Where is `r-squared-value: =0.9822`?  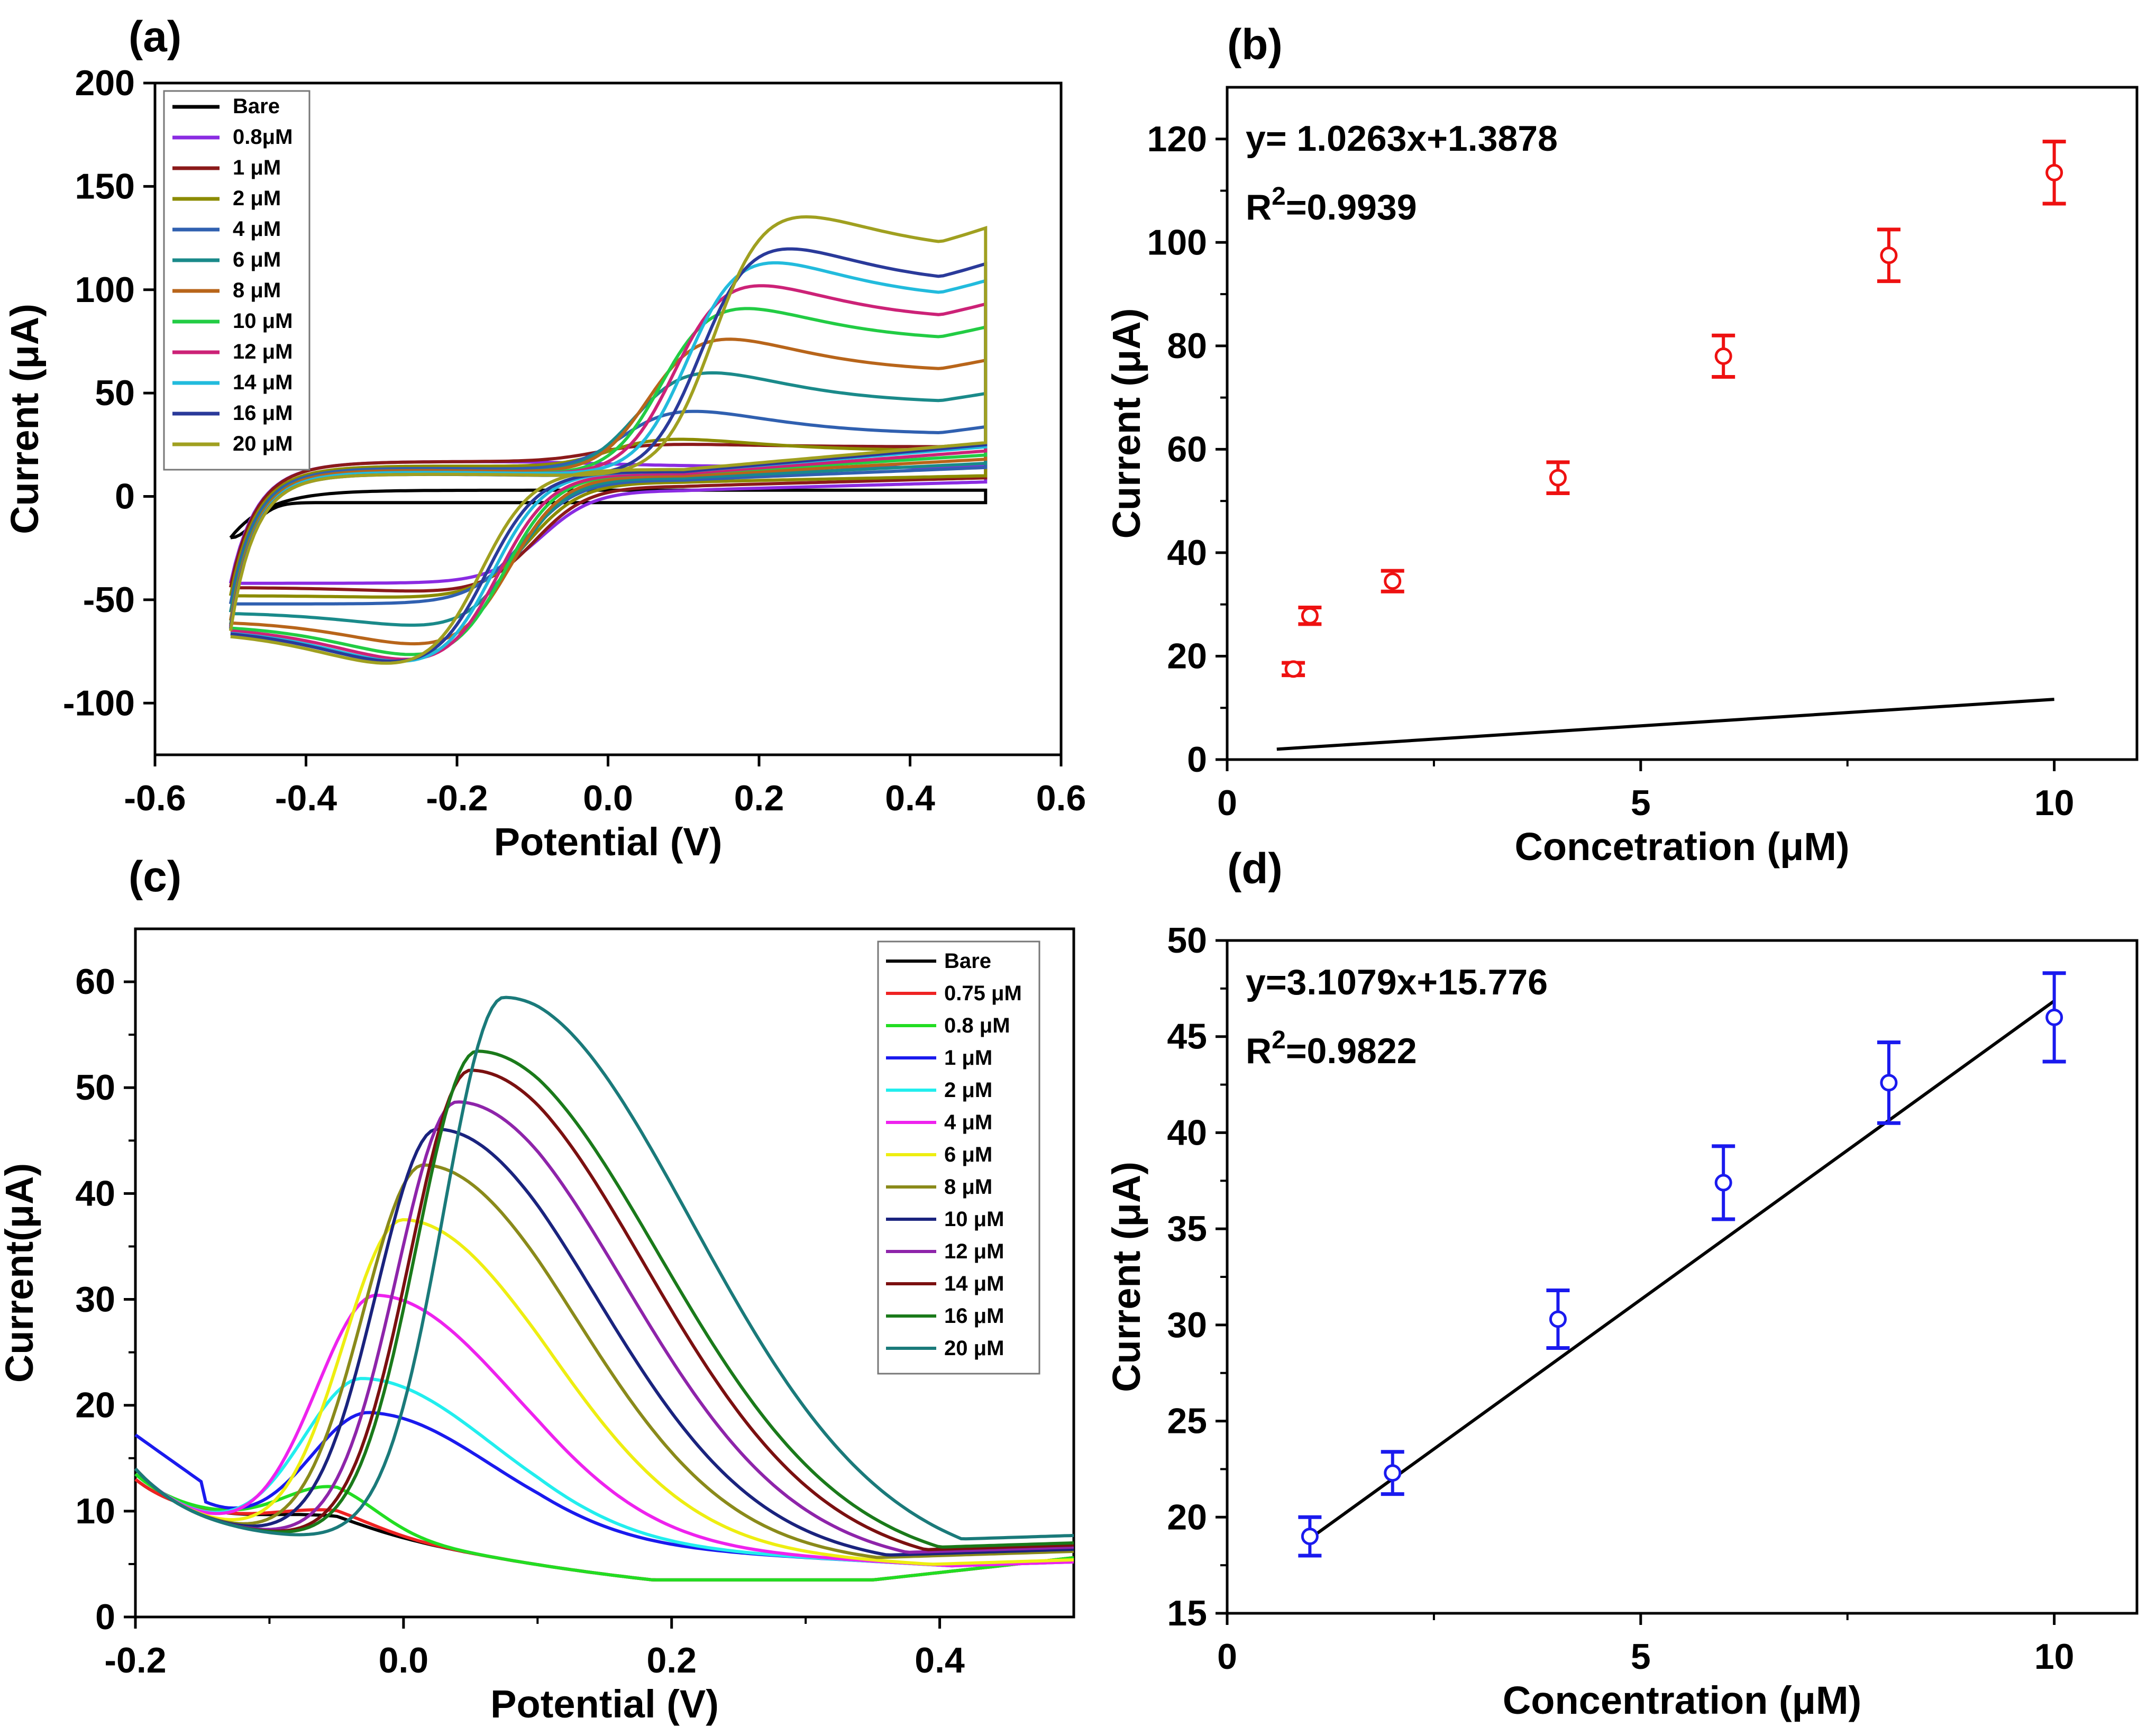 r-squared-value: =0.9822 is located at coordinates (1351, 1051).